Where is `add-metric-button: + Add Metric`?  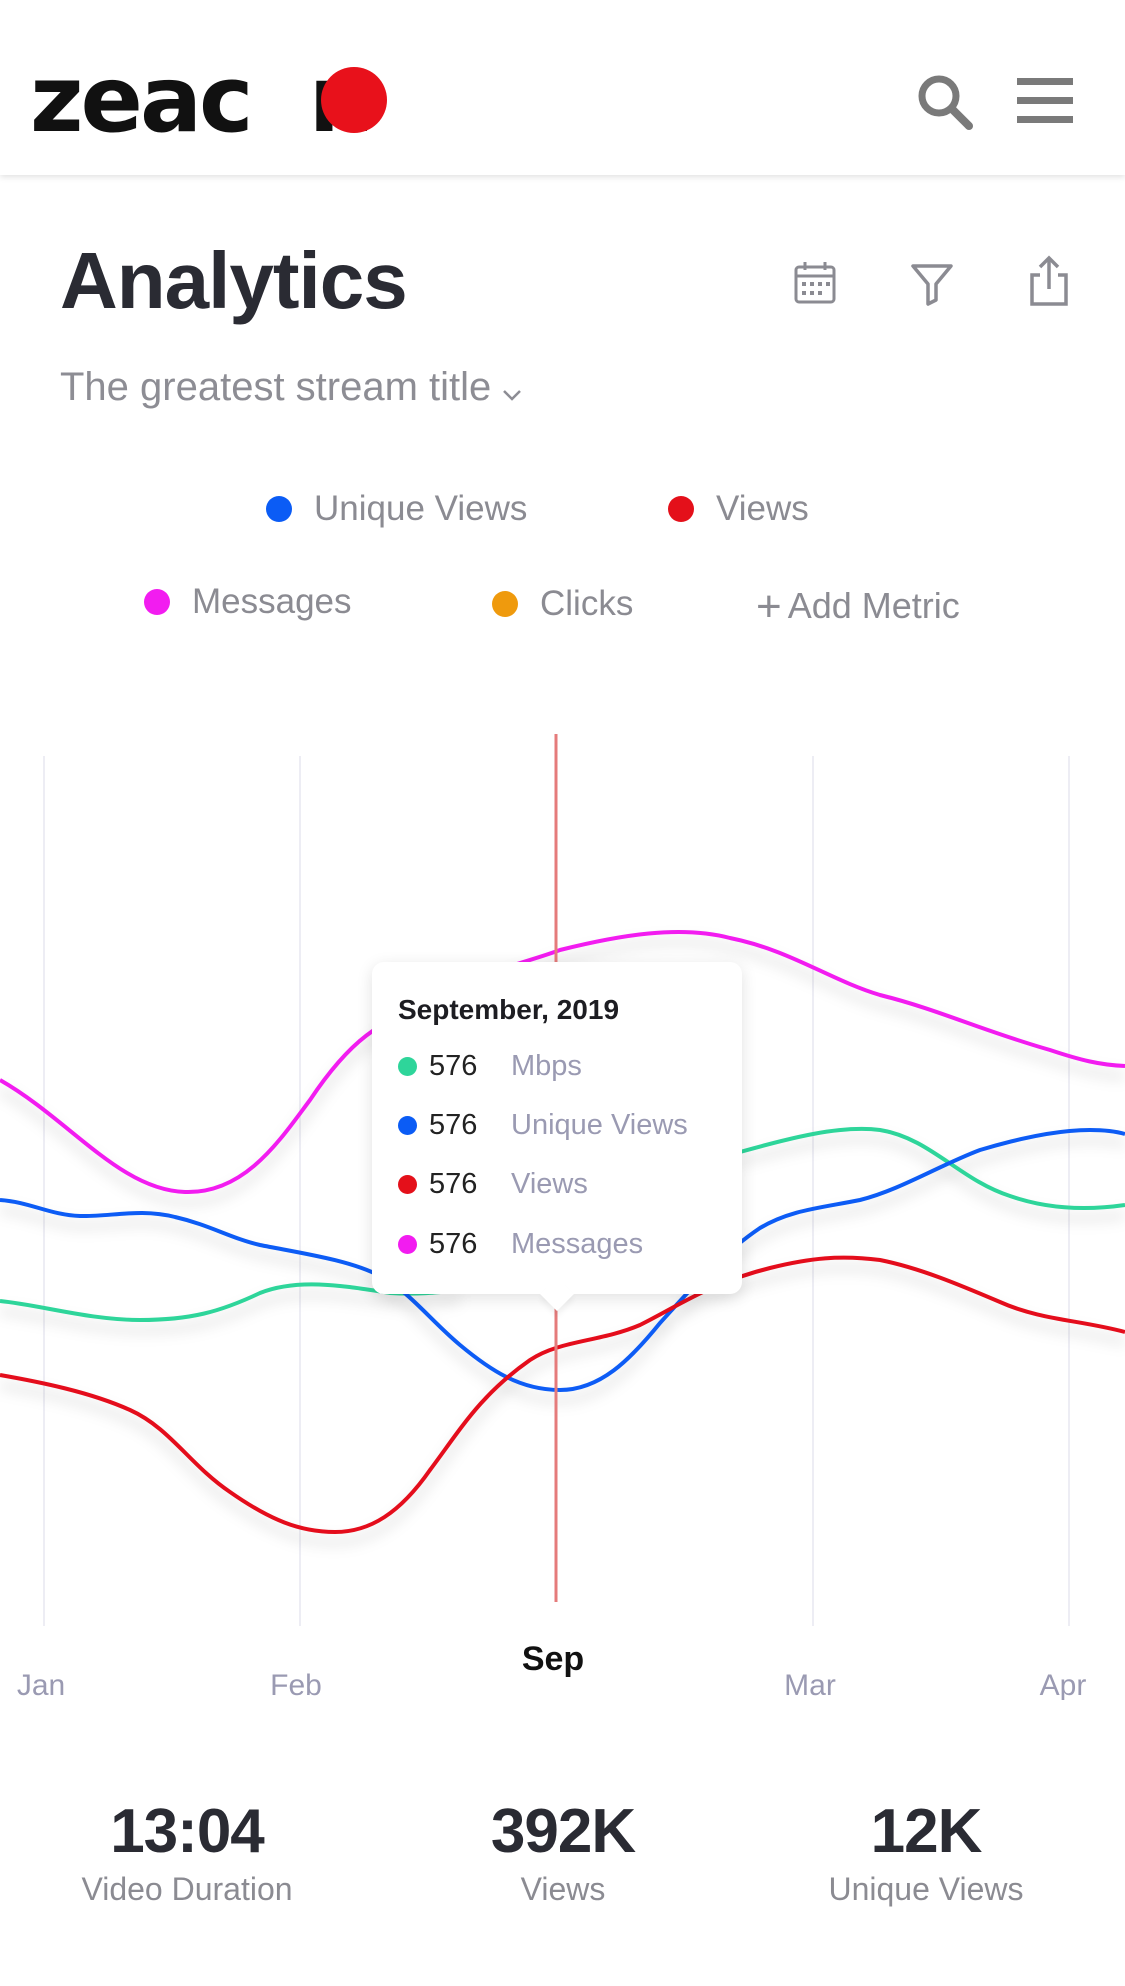
add-metric-button: + Add Metric is located at coordinates (858, 607).